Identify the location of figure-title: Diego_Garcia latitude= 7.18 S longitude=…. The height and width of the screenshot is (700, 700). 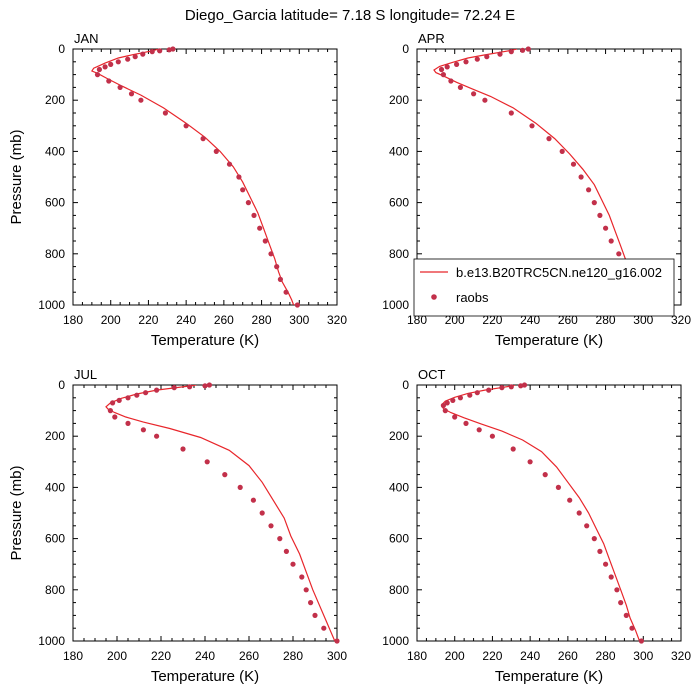
(350, 15).